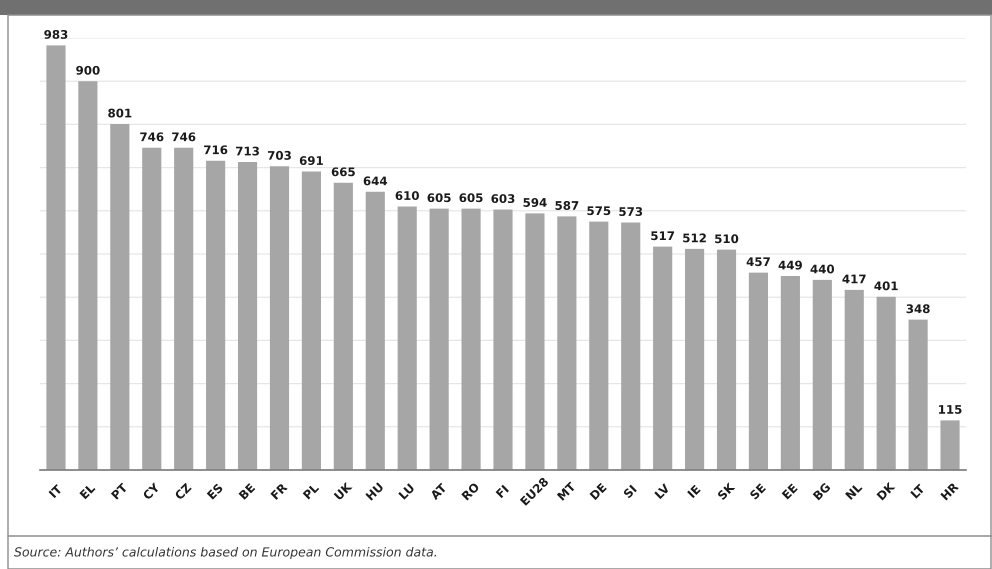  What do you see at coordinates (439, 491) in the screenshot?
I see `x-tick-label: AT` at bounding box center [439, 491].